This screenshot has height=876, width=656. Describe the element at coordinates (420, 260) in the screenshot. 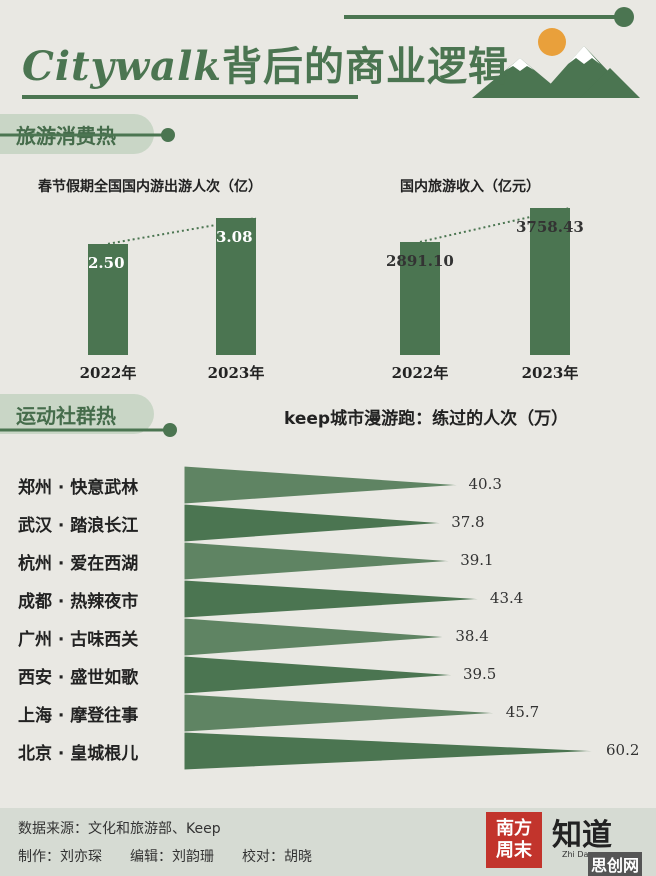

I see `value-label-revenue-2022: 2891.10` at that location.